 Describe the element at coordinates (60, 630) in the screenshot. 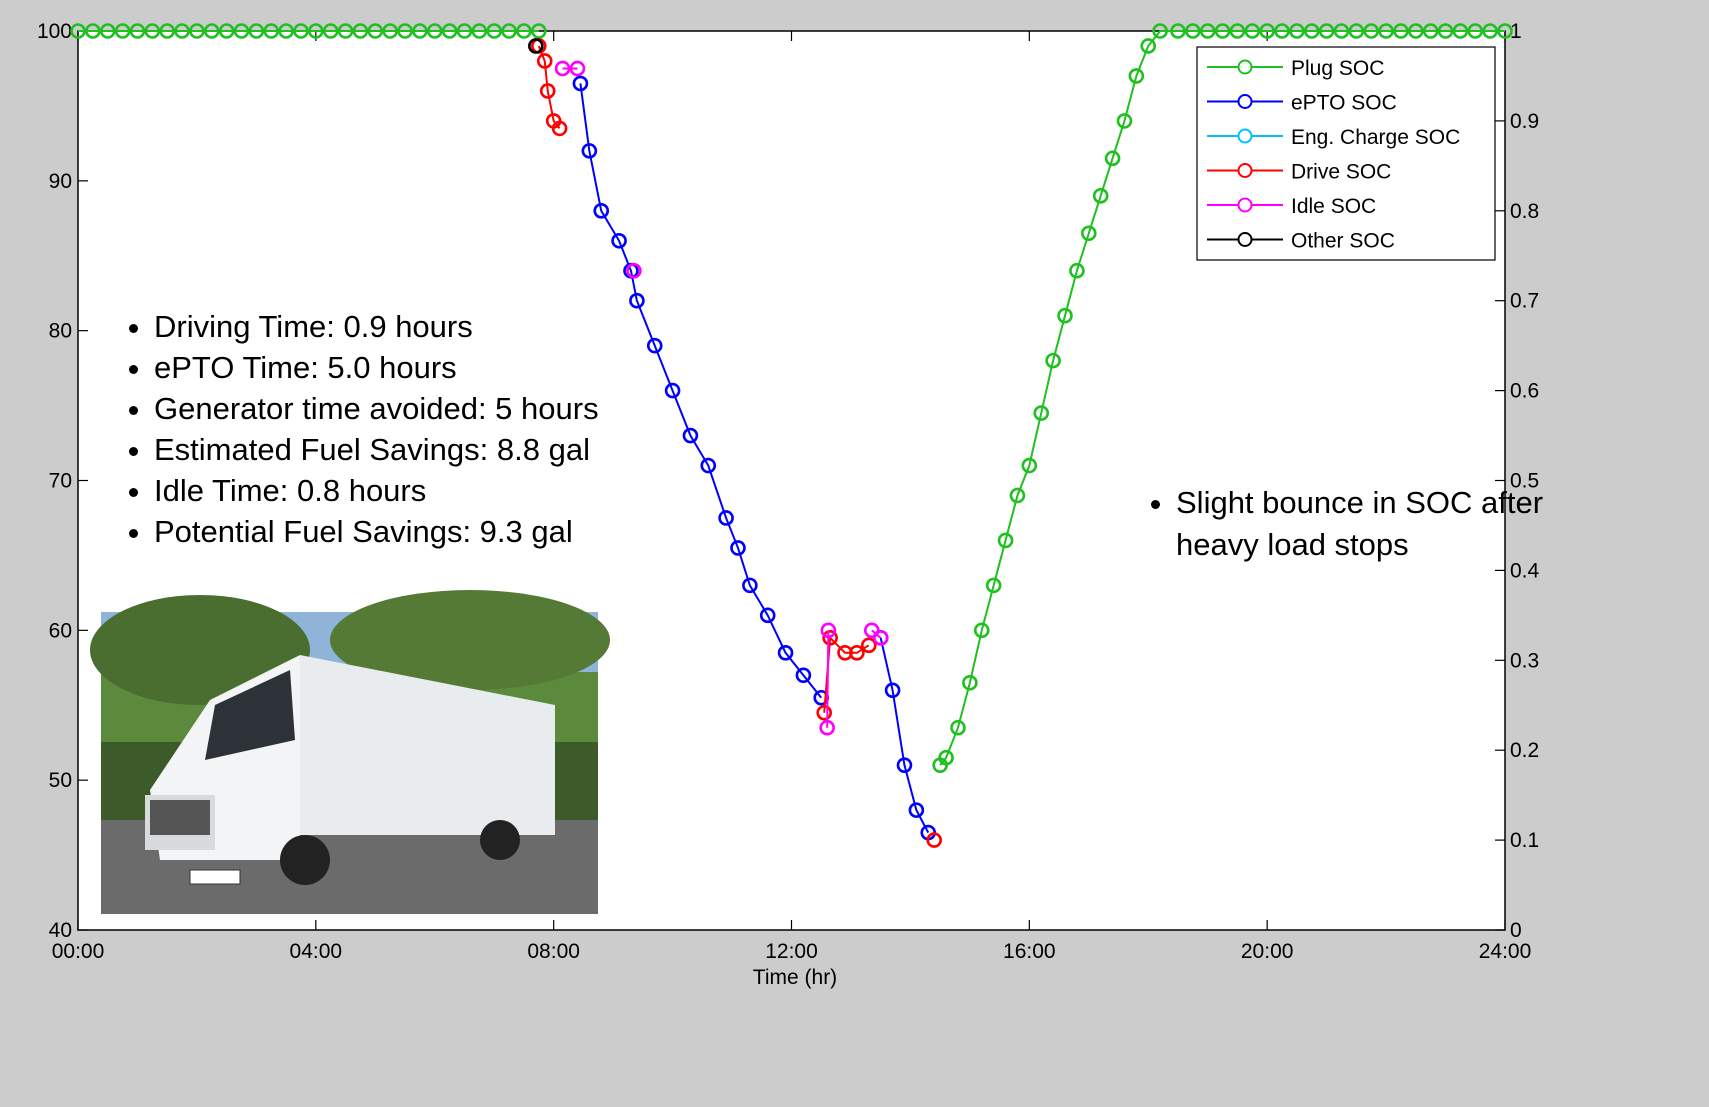

I see `y-tick-label: 60` at that location.